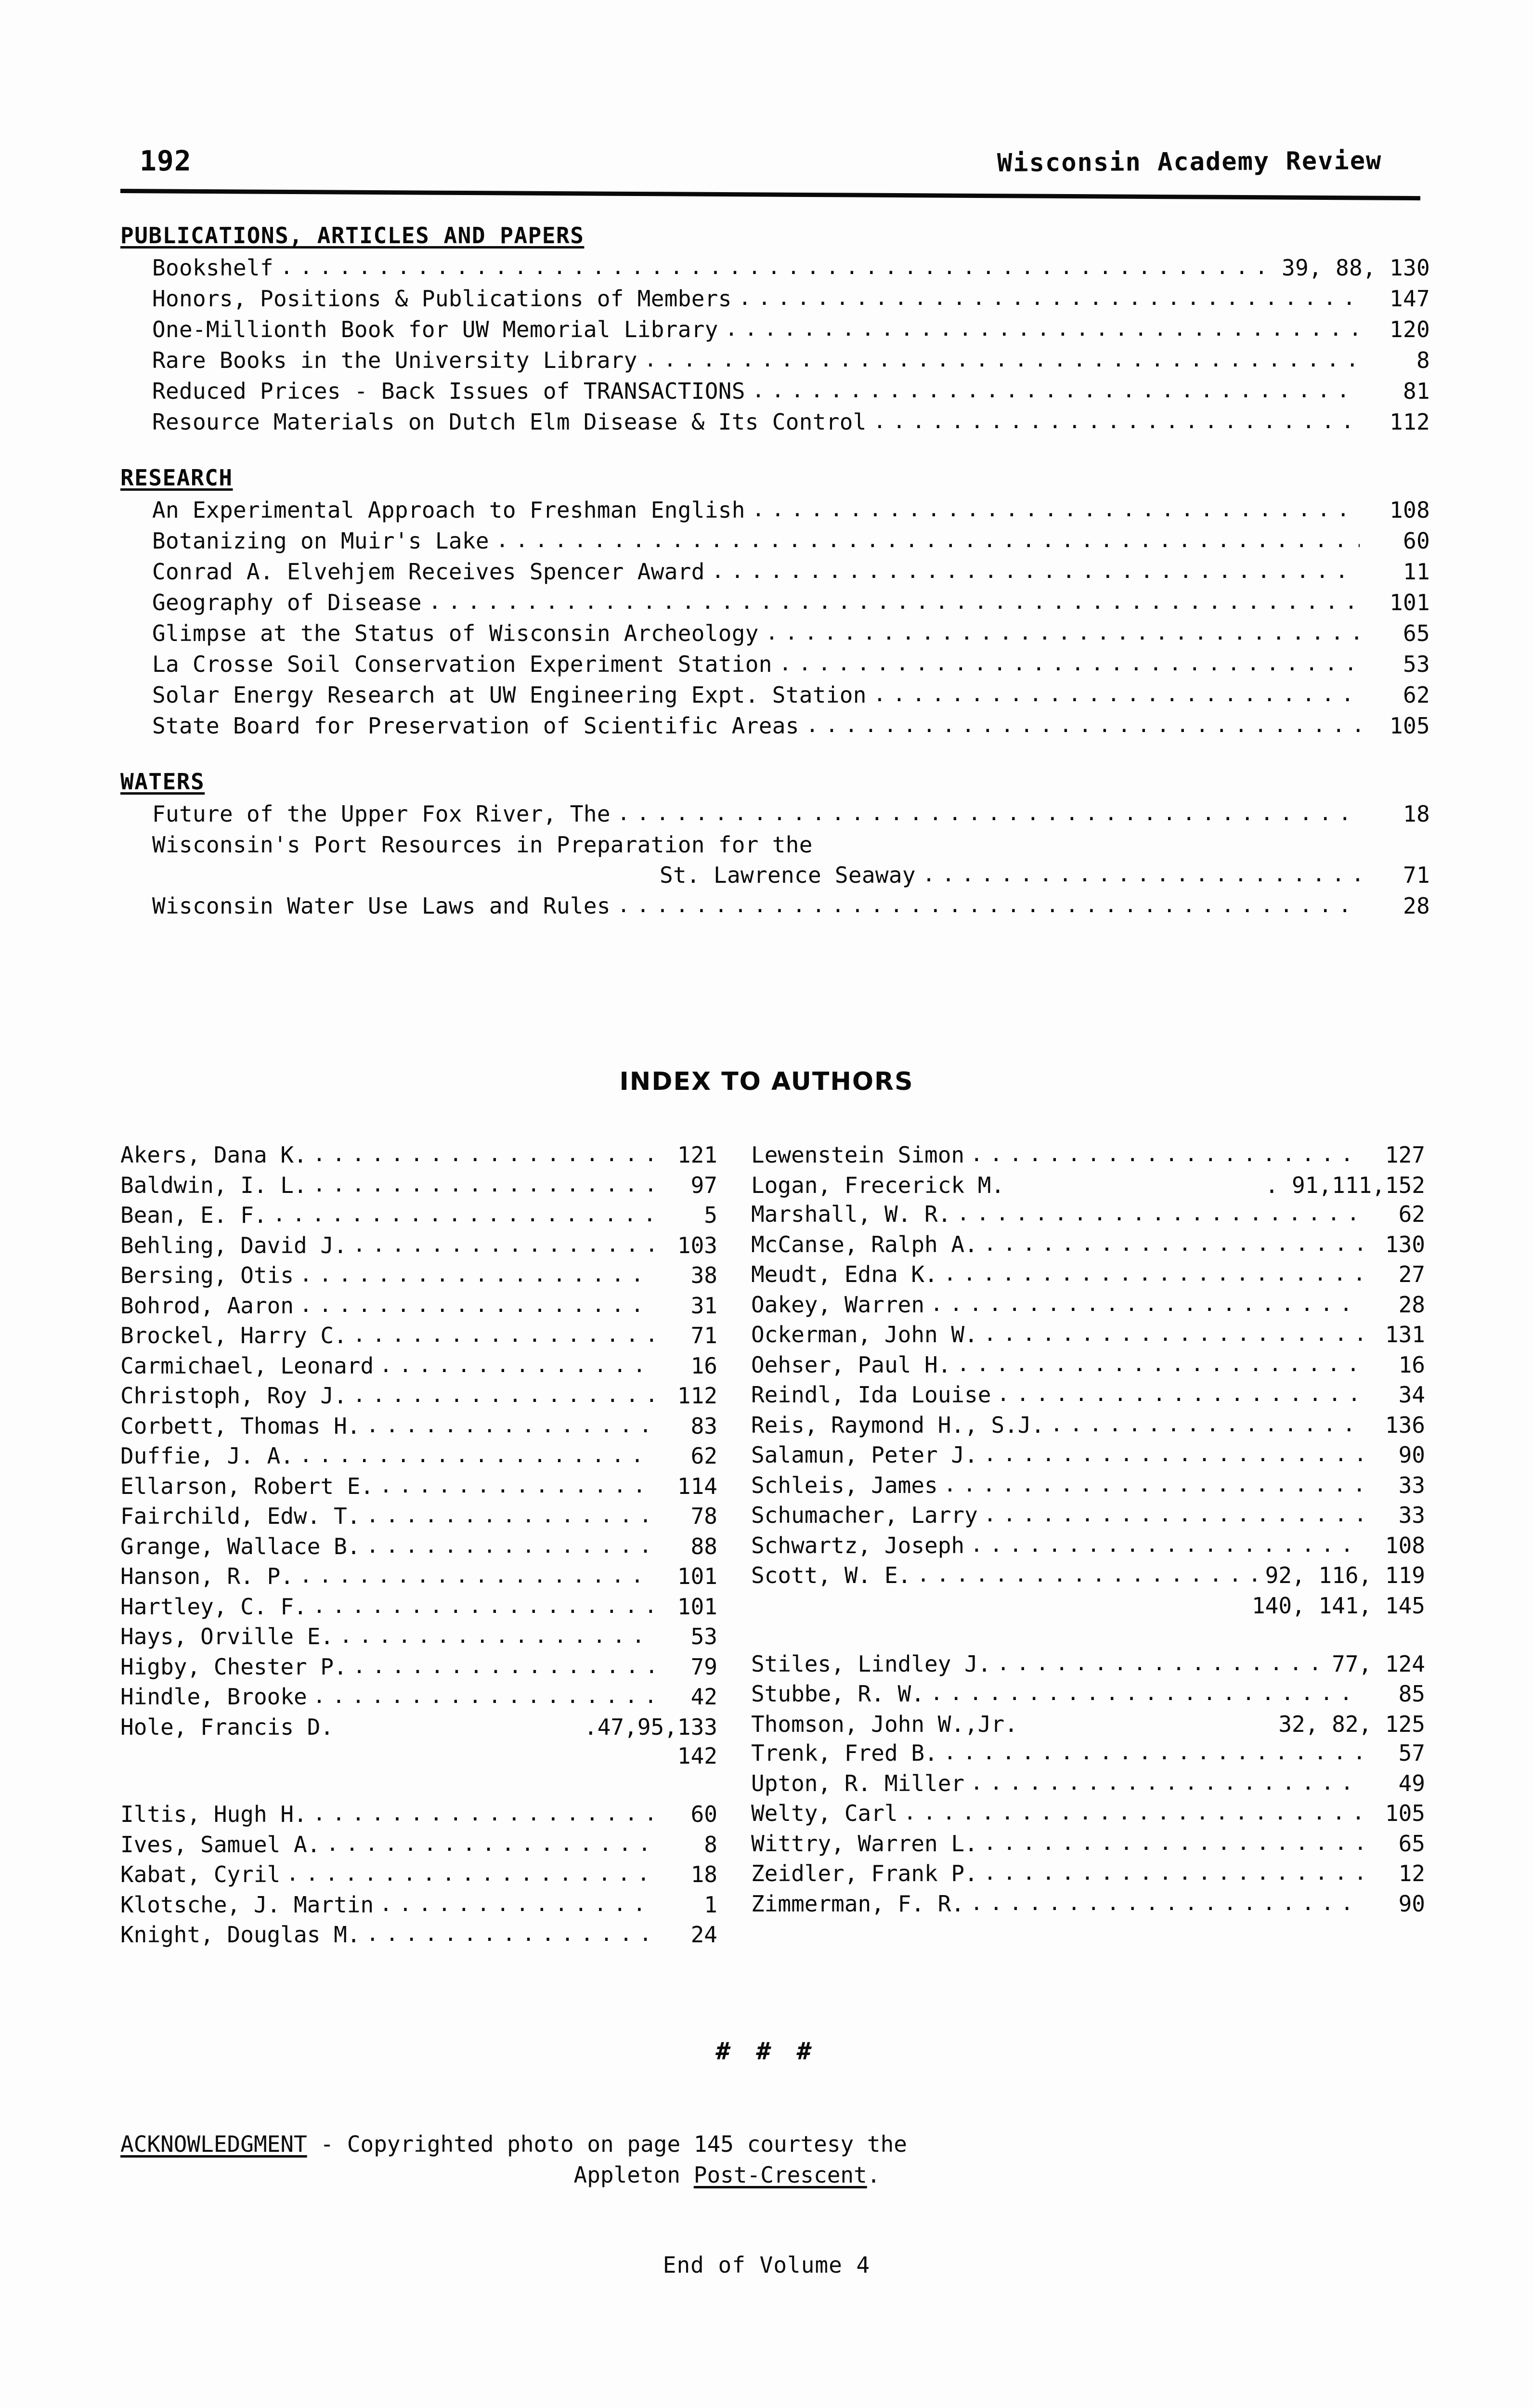 This screenshot has width=1533, height=2408. I want to click on author-name: Lewenstein Simon, so click(858, 1155).